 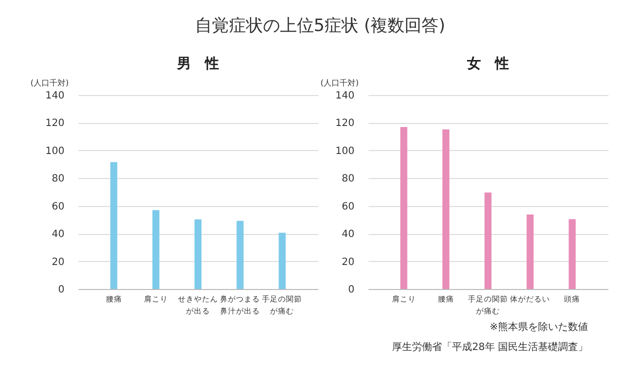 What do you see at coordinates (320, 26) in the screenshot?
I see `text: 自覚症状の上位5症状 (複数回答)` at bounding box center [320, 26].